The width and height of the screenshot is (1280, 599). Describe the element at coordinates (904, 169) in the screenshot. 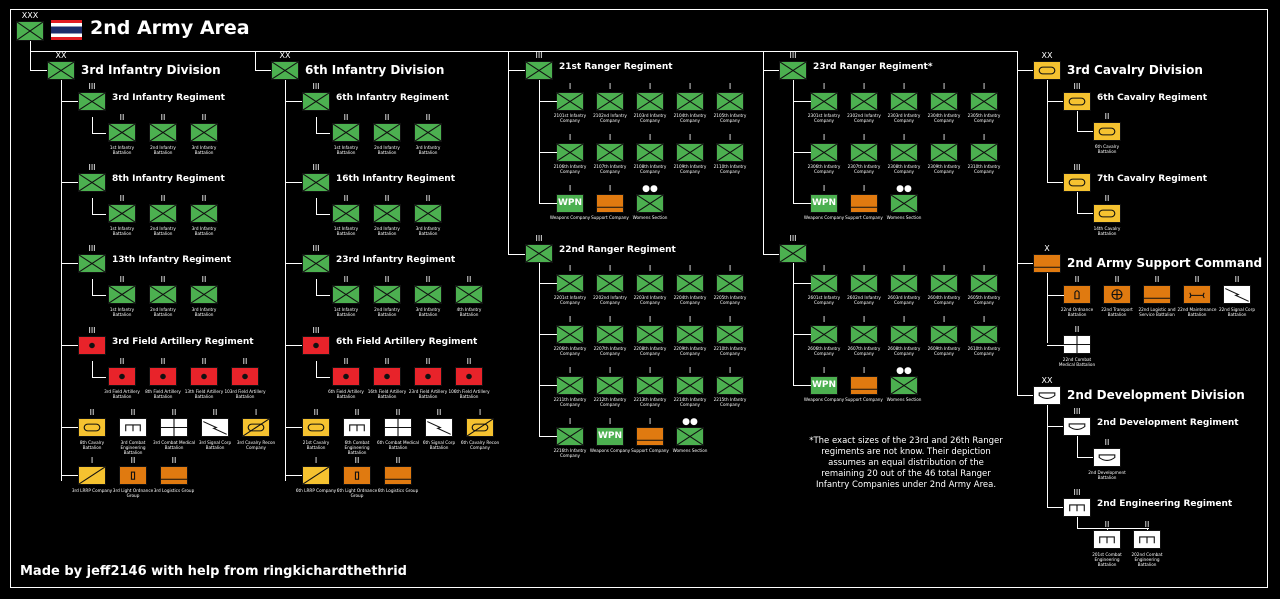

I see `2308th-infantry-company-caption: 2308th Infantry Company` at that location.